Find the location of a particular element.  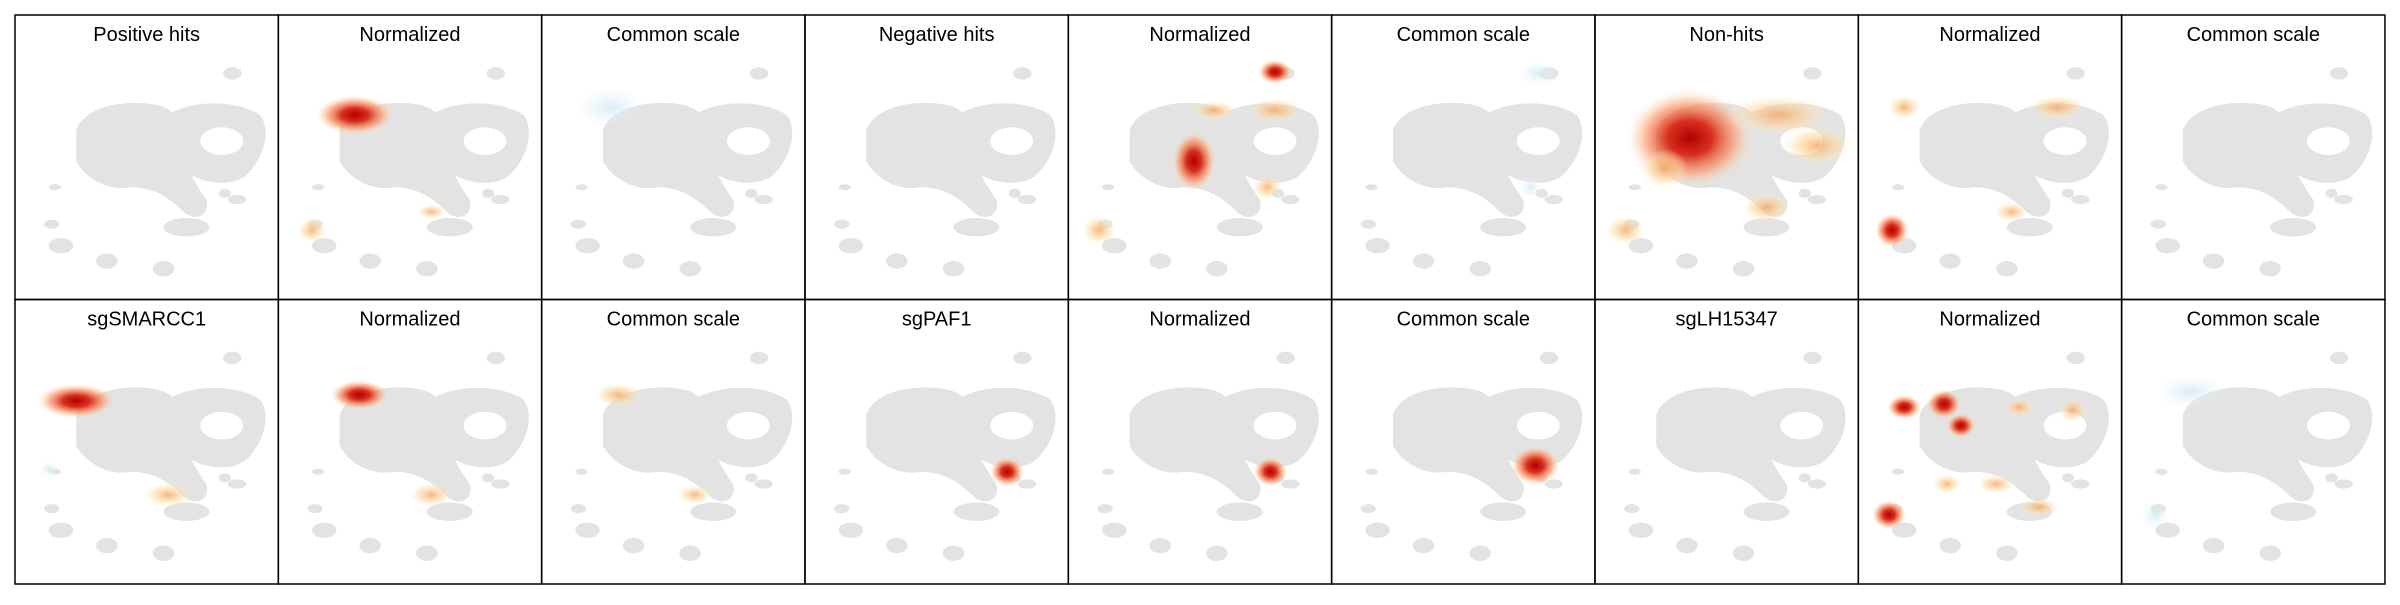

panel: Positive hits is located at coordinates (147, 157).